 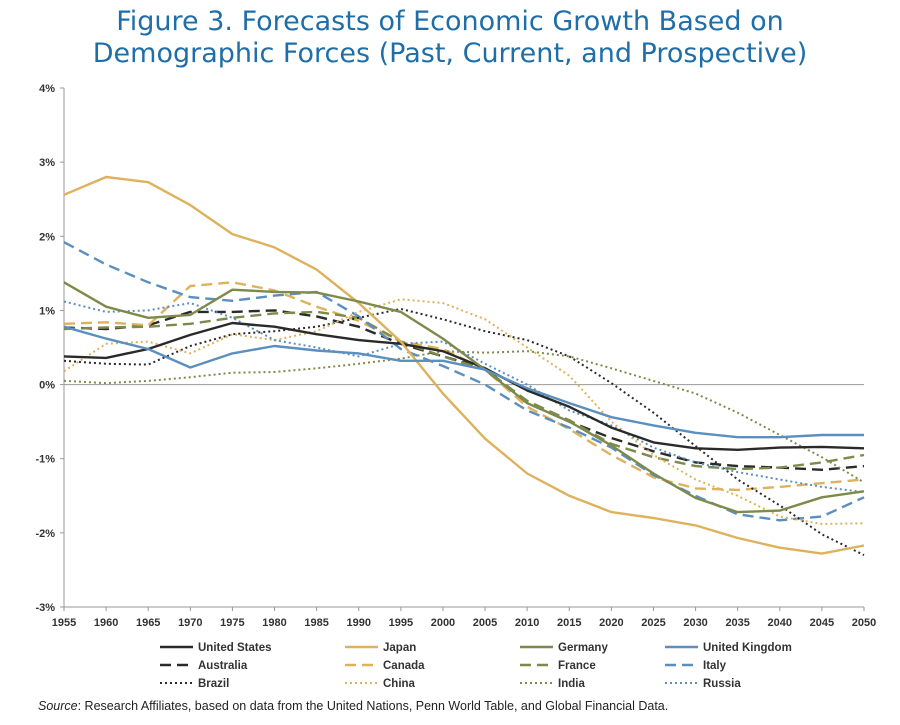 I want to click on x-tick-label: 1985, so click(x=316, y=623).